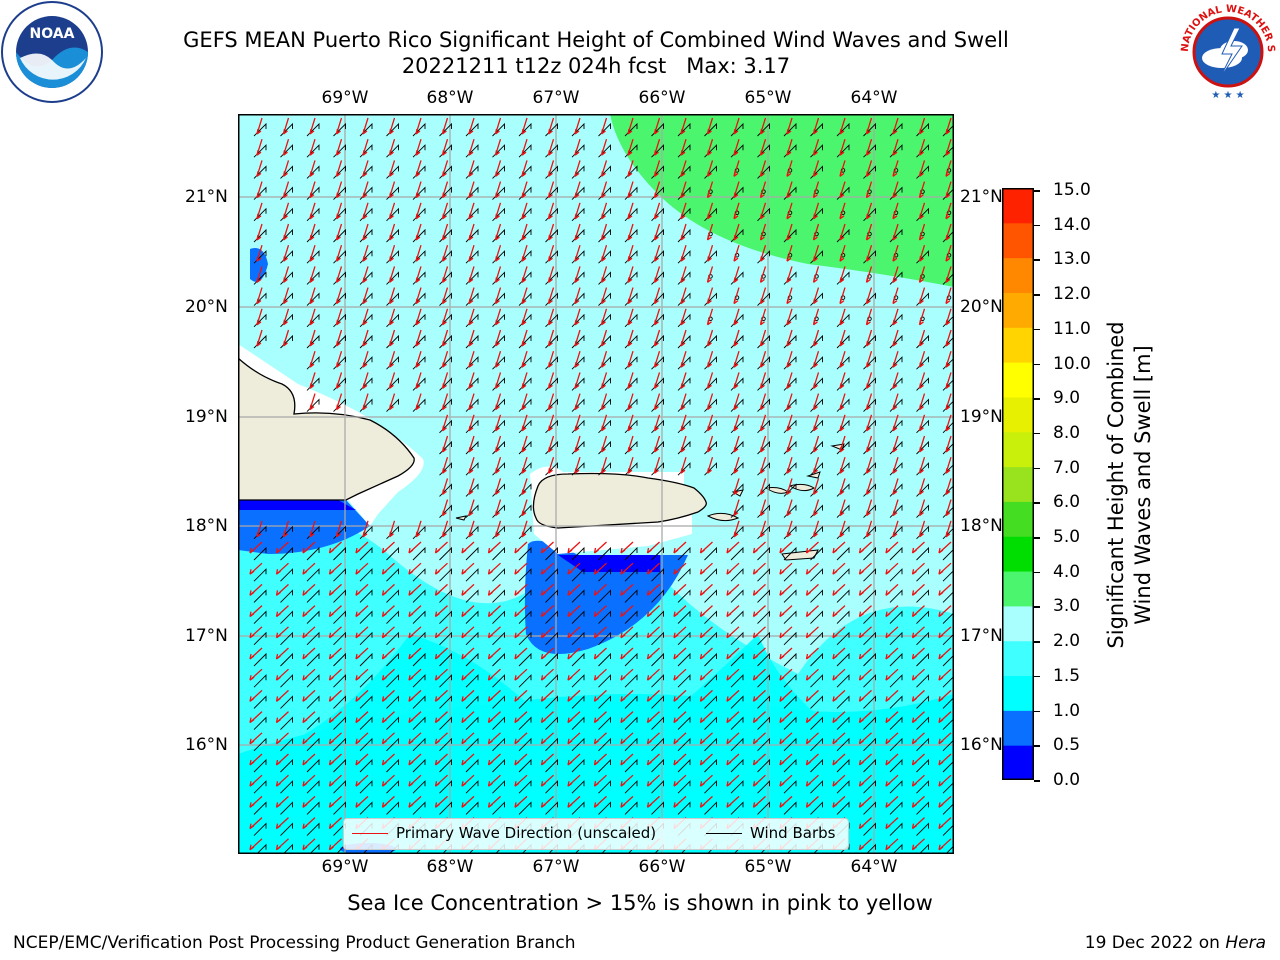  What do you see at coordinates (297, 505) in the screenshot?
I see `wave-field-0.0-0.5-hispaniola` at bounding box center [297, 505].